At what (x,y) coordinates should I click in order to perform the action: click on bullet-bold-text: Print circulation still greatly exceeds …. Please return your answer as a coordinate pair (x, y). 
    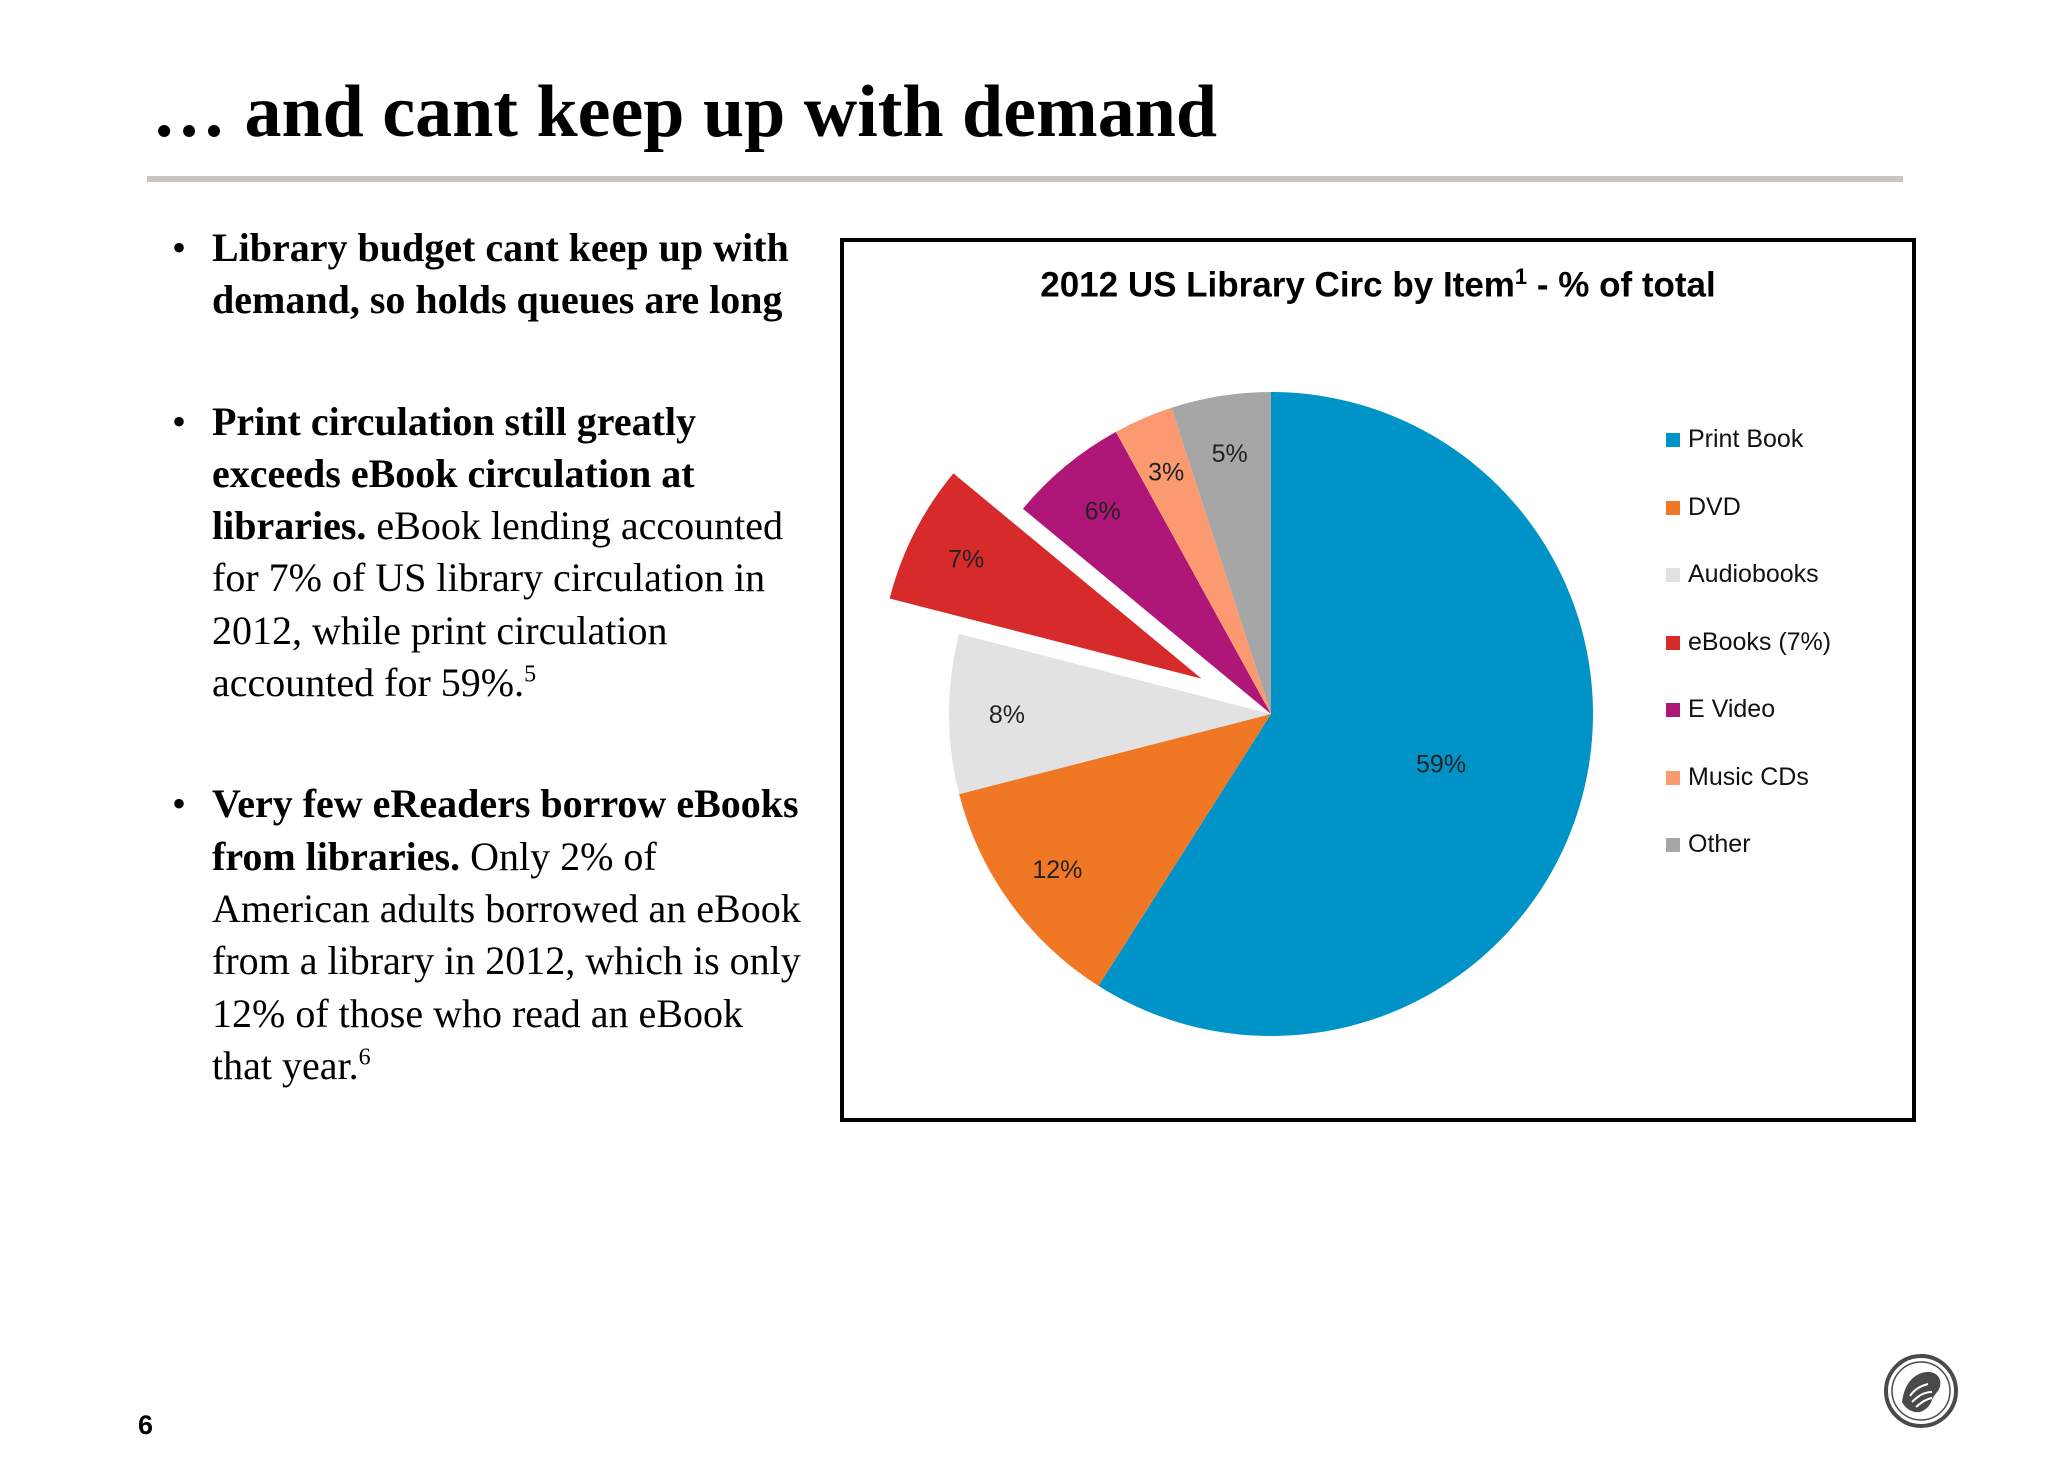
    Looking at the image, I should click on (454, 473).